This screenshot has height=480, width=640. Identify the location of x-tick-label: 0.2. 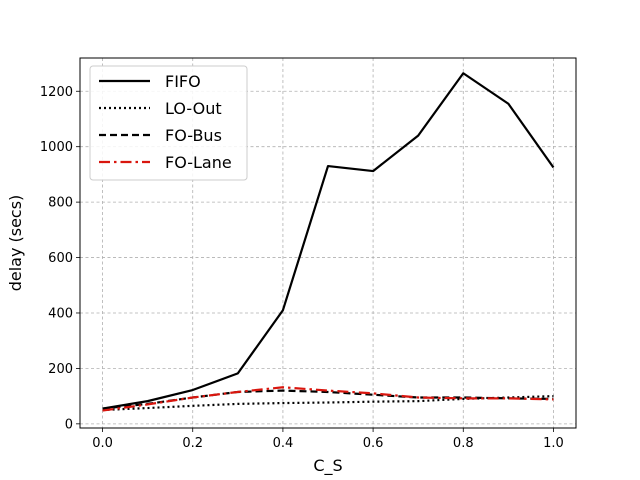
(192, 443).